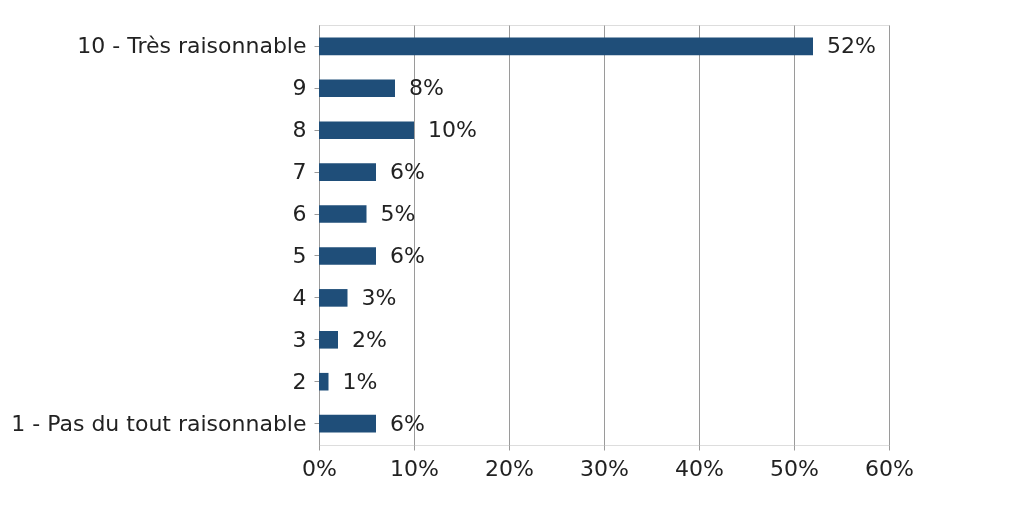 This screenshot has height=524, width=1032. Describe the element at coordinates (452, 130) in the screenshot. I see `data-label: 10%` at that location.